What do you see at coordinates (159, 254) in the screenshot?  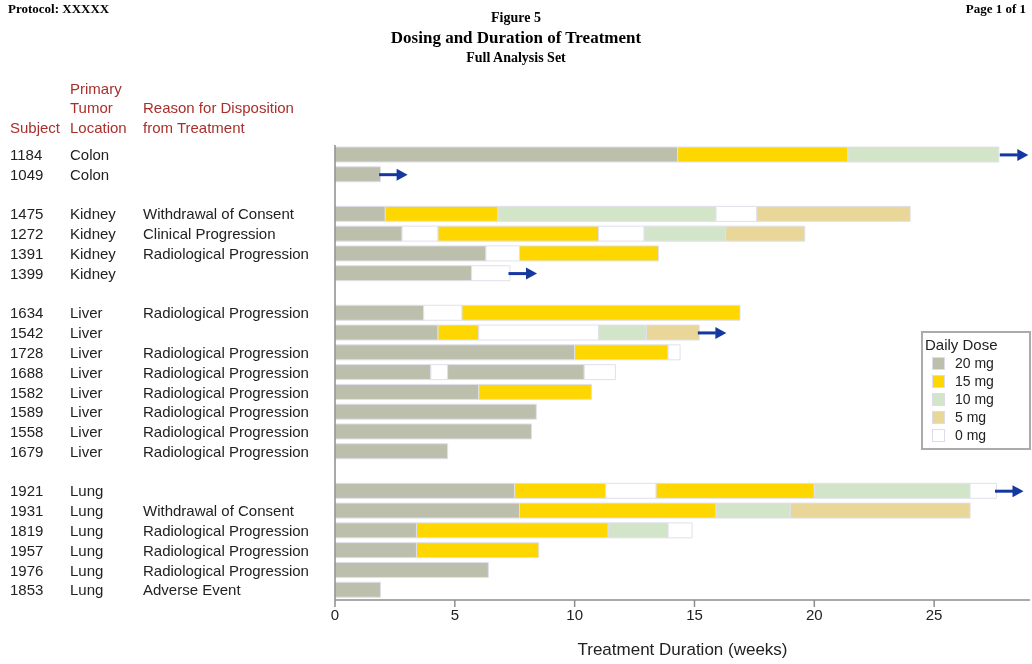 I see `category-label: 1391 Kidney Radiological Progression` at bounding box center [159, 254].